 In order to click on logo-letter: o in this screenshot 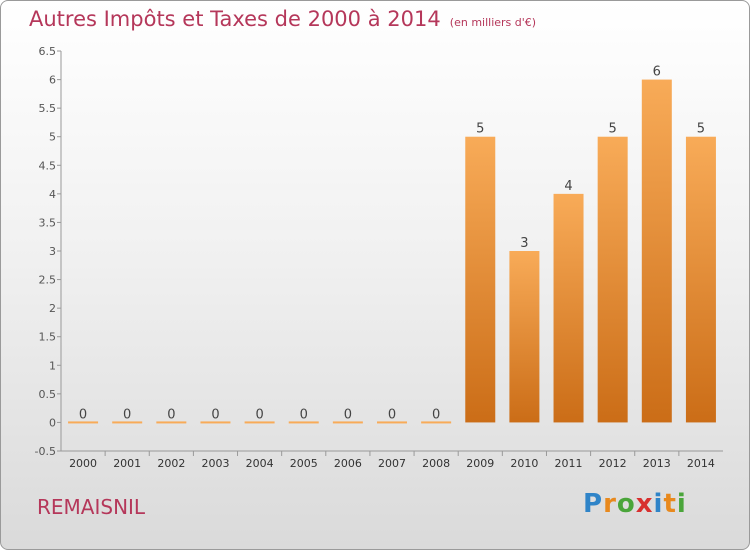, I will do `click(626, 504)`.